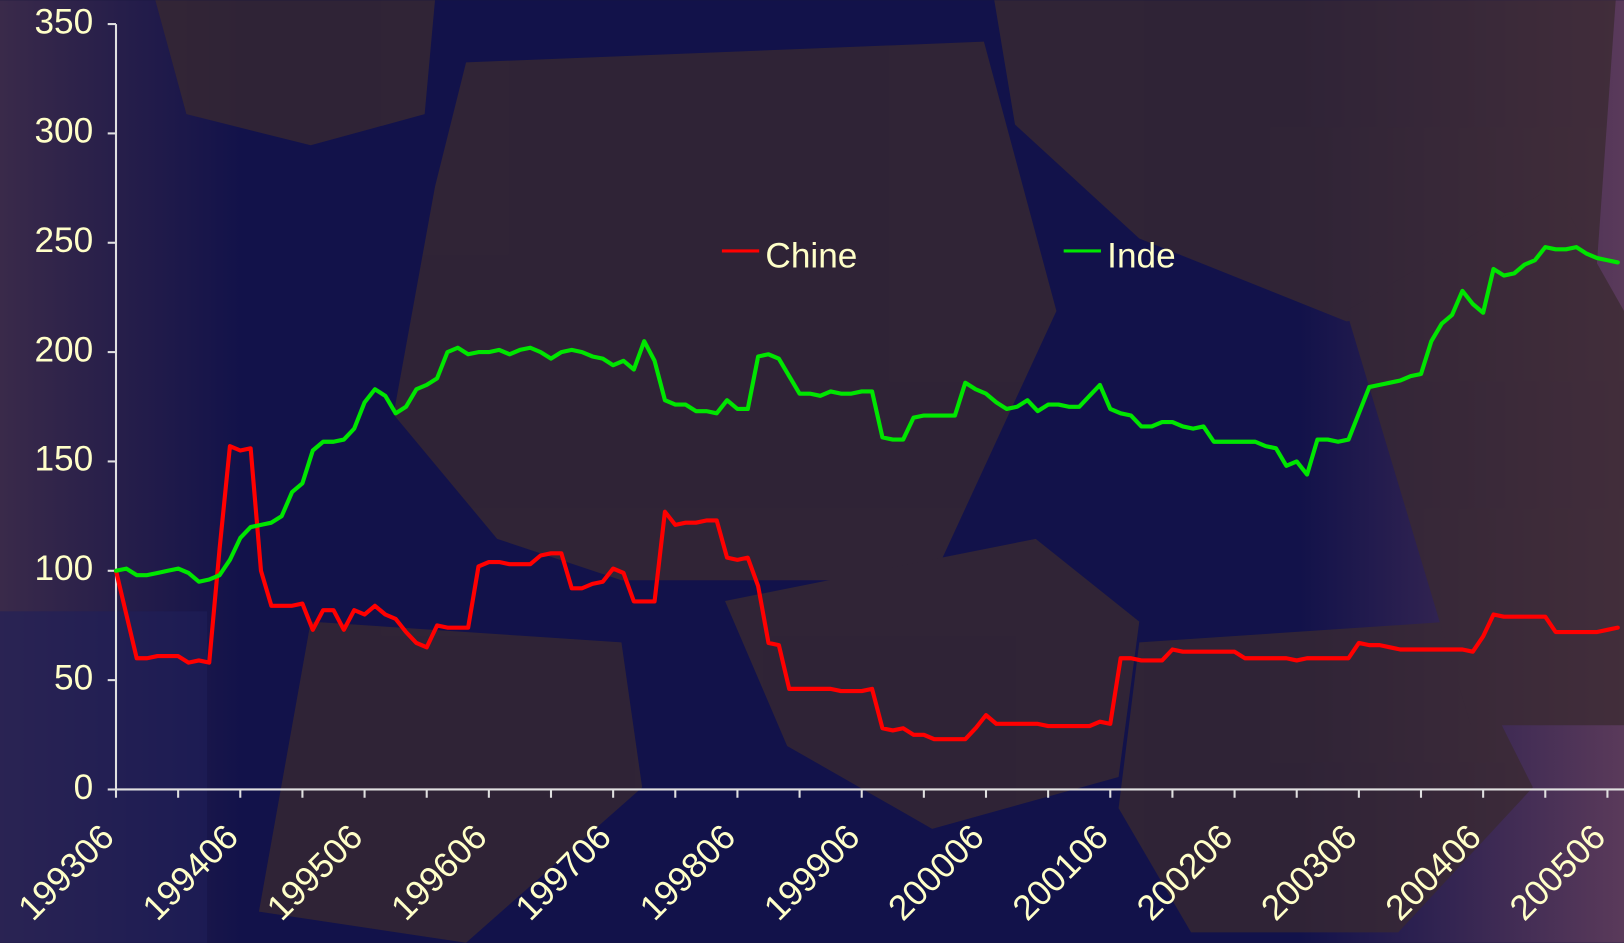  What do you see at coordinates (63, 240) in the screenshot?
I see `y-tick-label: 250` at bounding box center [63, 240].